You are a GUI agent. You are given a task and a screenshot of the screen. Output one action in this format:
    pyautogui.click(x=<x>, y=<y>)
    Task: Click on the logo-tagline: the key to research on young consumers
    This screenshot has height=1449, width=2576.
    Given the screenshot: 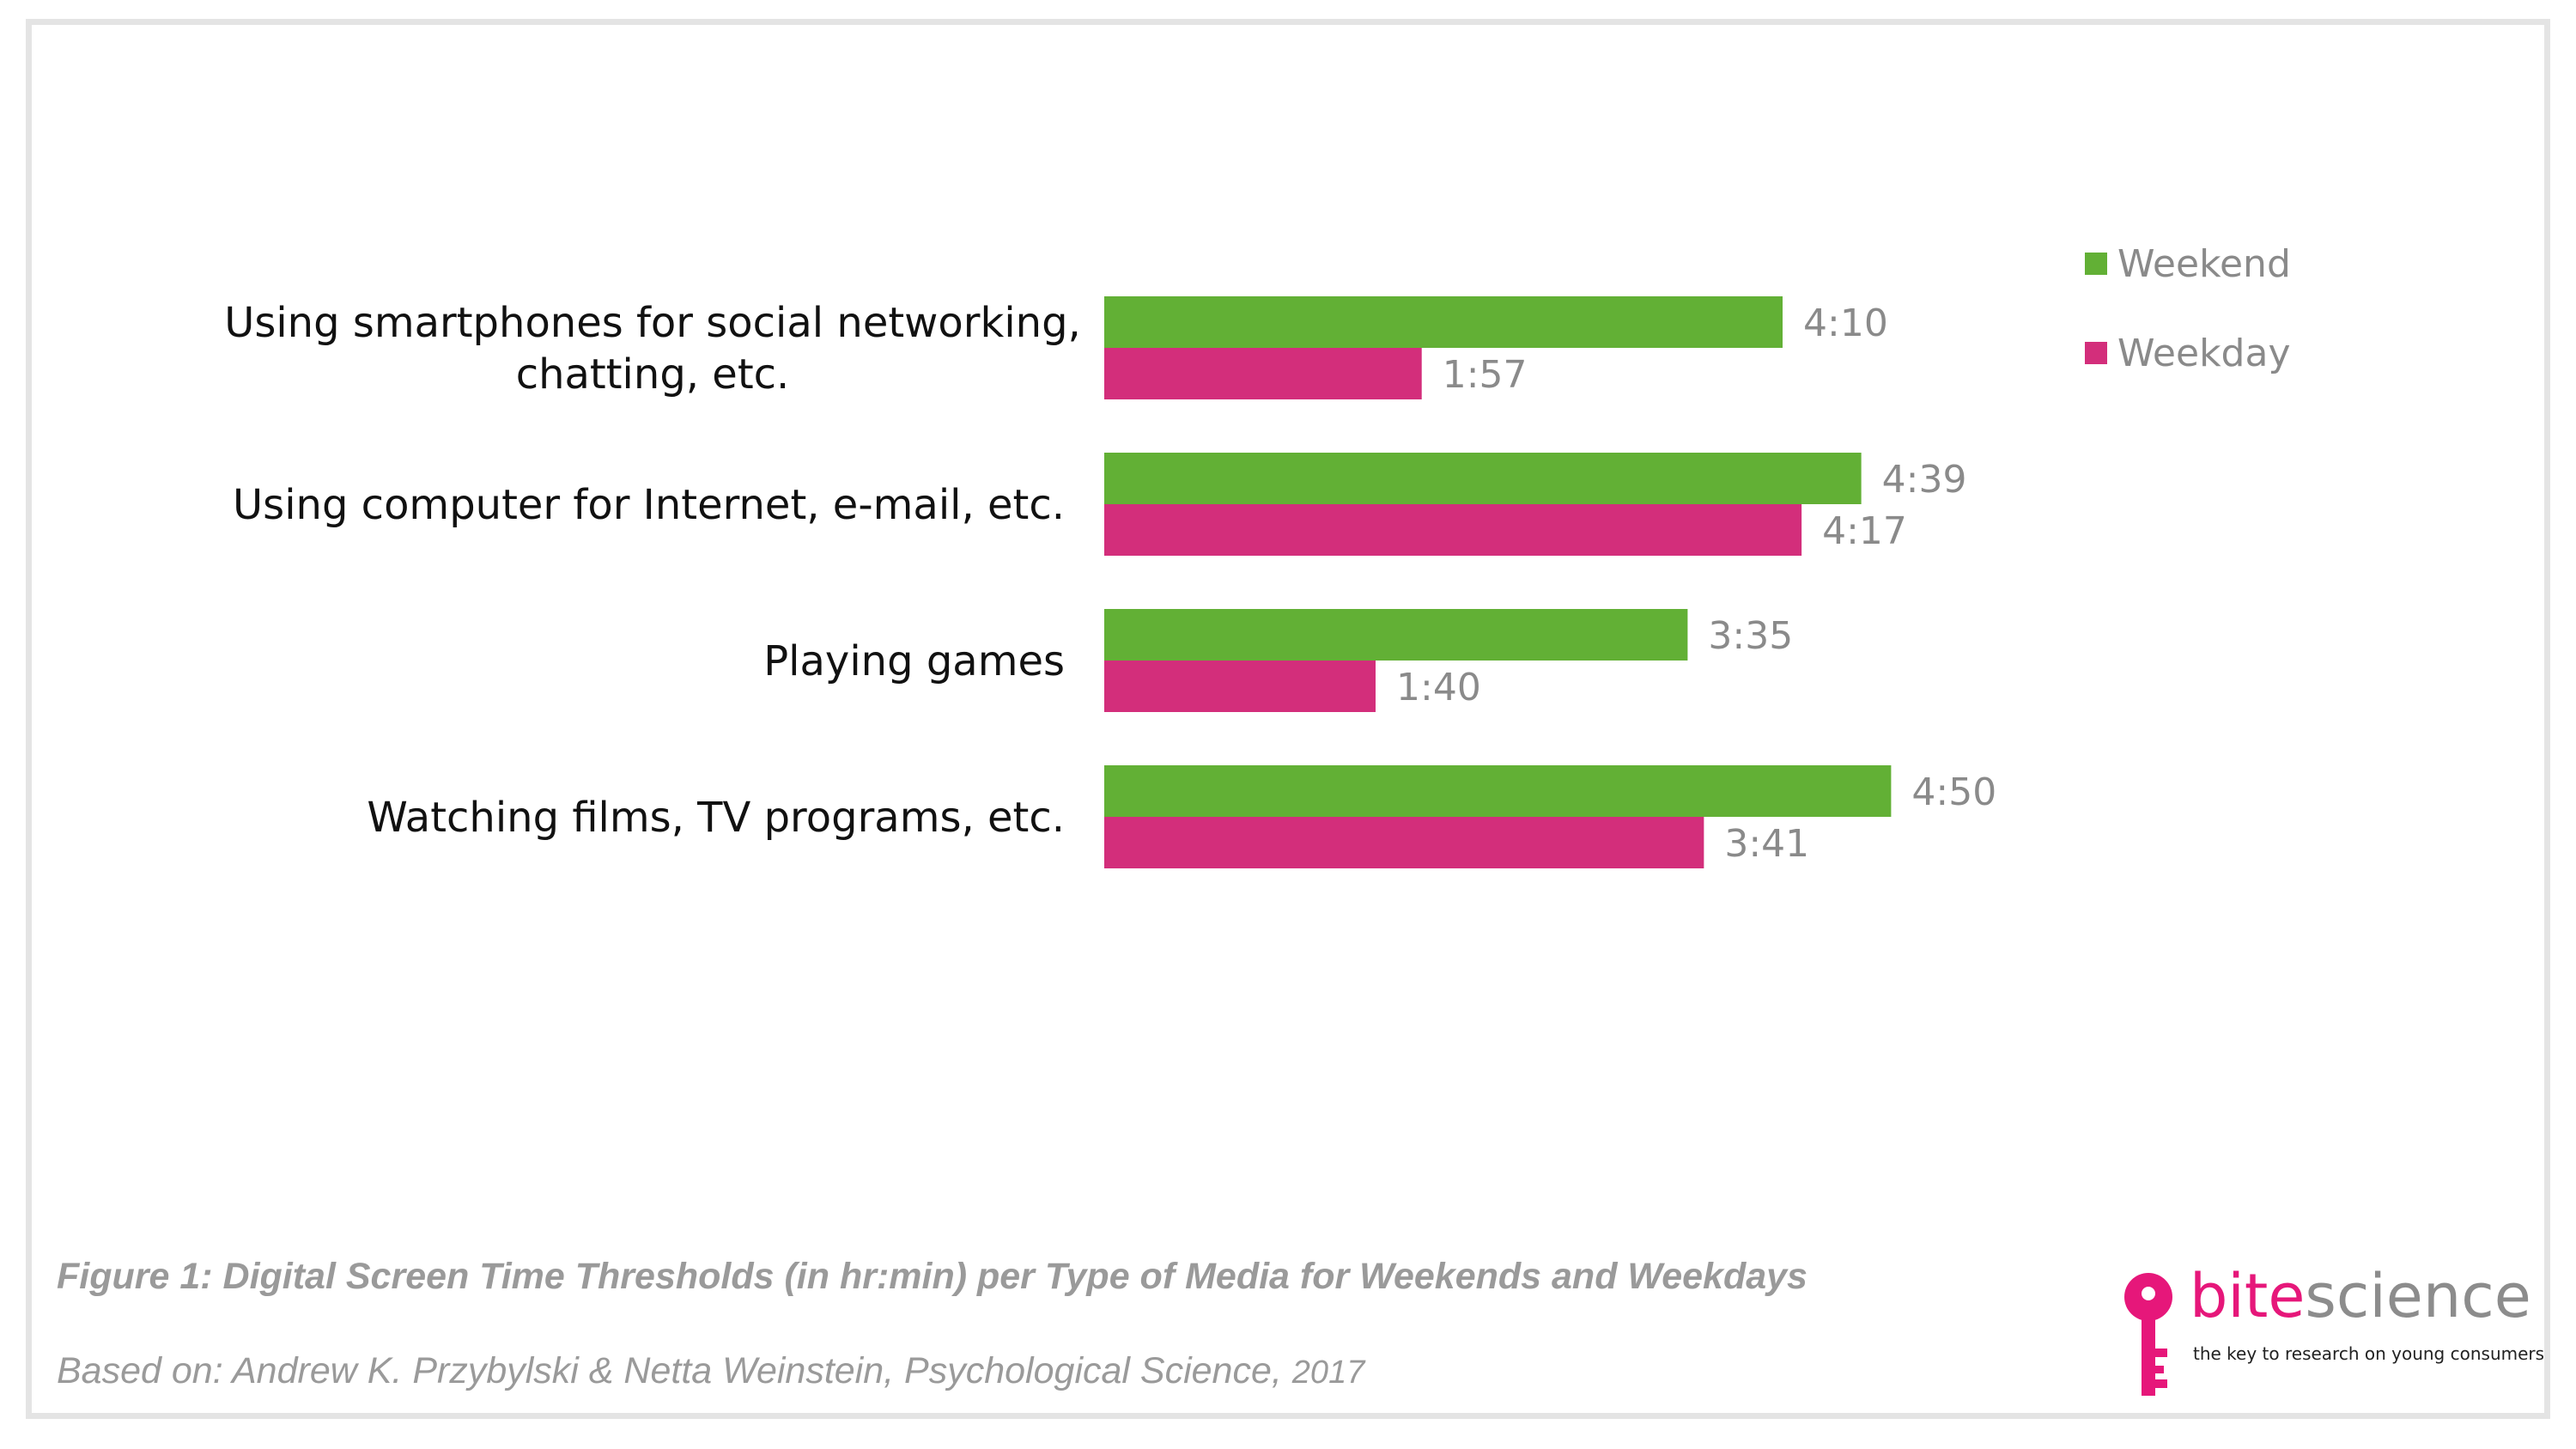 What is the action you would take?
    pyautogui.click(x=2369, y=1353)
    